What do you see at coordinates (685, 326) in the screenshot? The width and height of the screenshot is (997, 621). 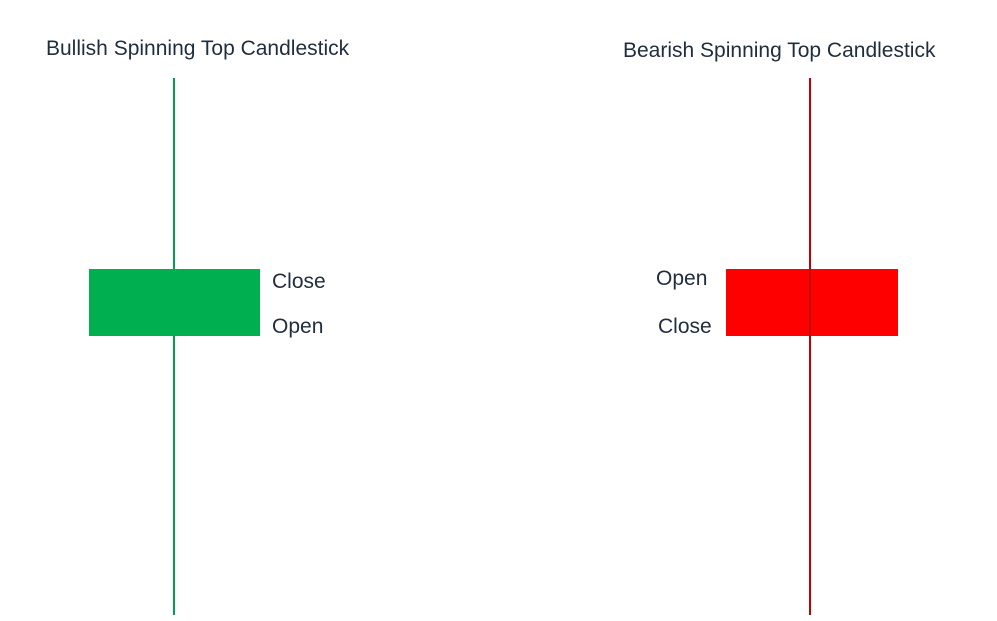 I see `bearish-close-label: Close` at bounding box center [685, 326].